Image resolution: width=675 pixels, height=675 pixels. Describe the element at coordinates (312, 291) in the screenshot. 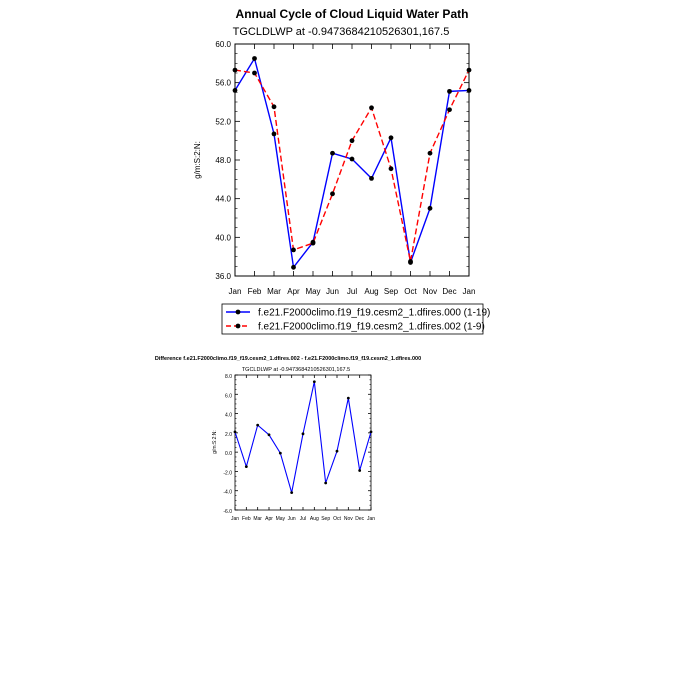

I see `main-xtick-label: May` at that location.